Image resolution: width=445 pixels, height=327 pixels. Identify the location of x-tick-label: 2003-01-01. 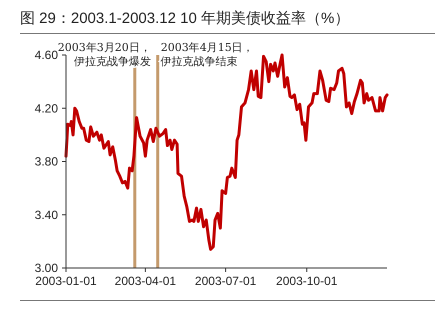
(66, 281).